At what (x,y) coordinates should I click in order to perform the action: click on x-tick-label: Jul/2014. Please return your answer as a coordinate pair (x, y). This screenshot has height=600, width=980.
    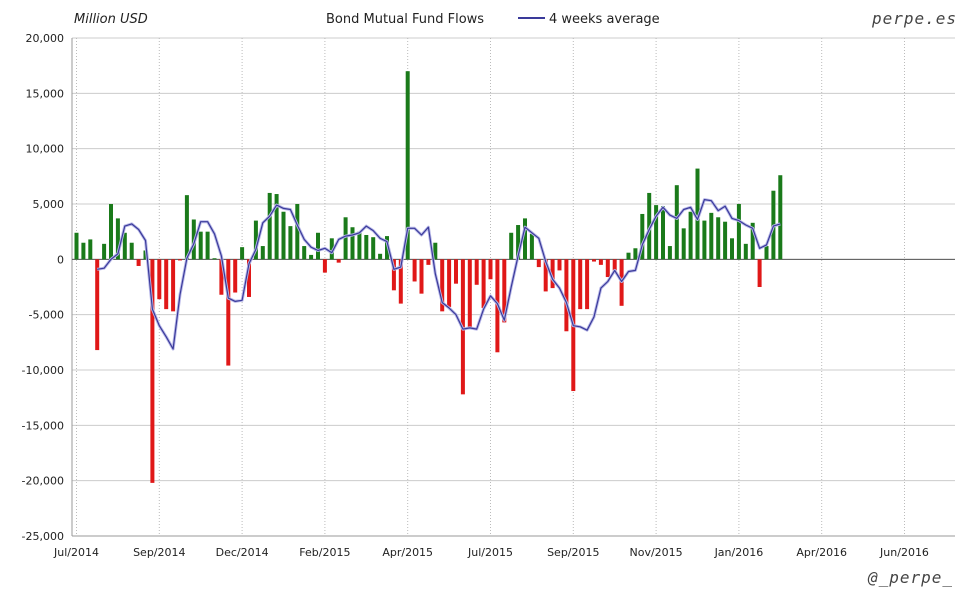
    Looking at the image, I should click on (76, 552).